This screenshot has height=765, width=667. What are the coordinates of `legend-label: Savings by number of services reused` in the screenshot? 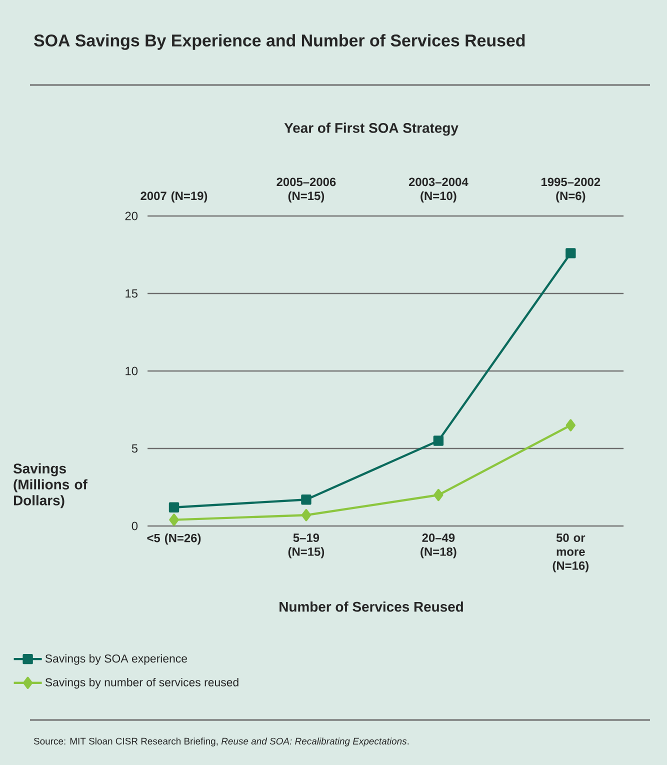 It's located at (141, 683).